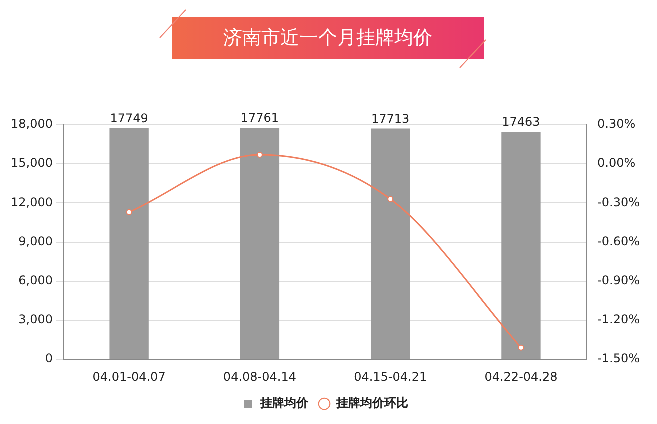  What do you see at coordinates (372, 403) in the screenshot?
I see `legend-label: 挂牌均价环比` at bounding box center [372, 403].